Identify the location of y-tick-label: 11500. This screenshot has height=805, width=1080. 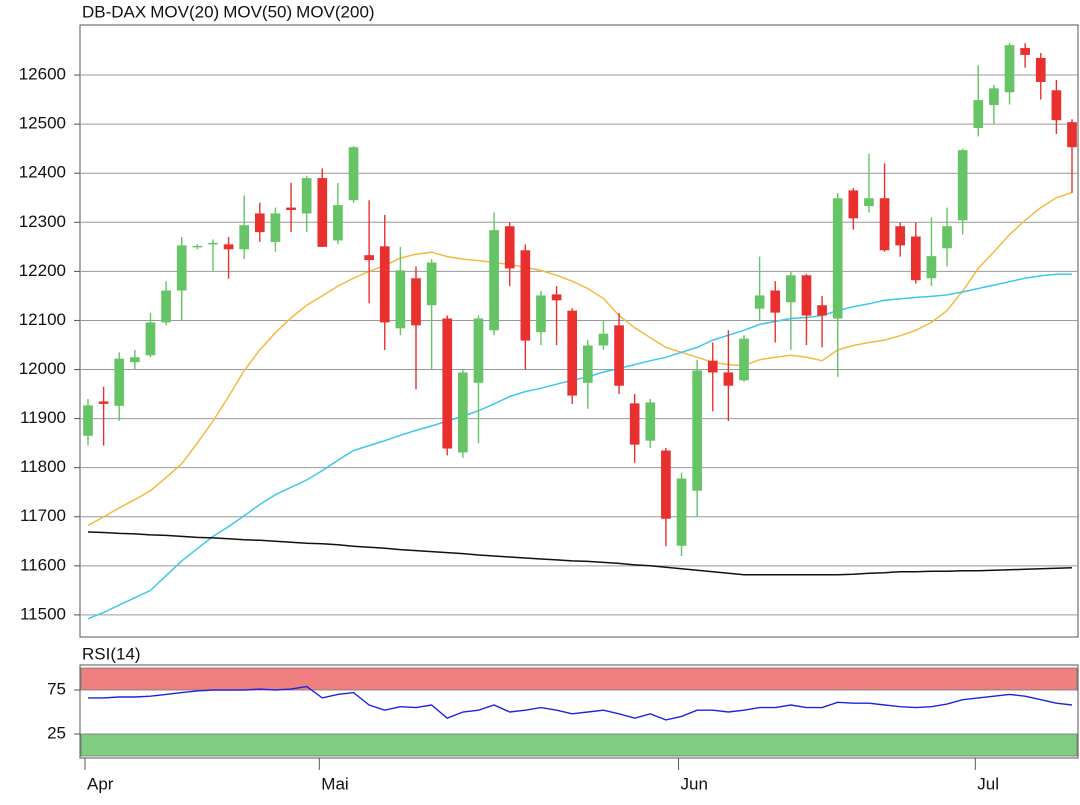
(43, 613).